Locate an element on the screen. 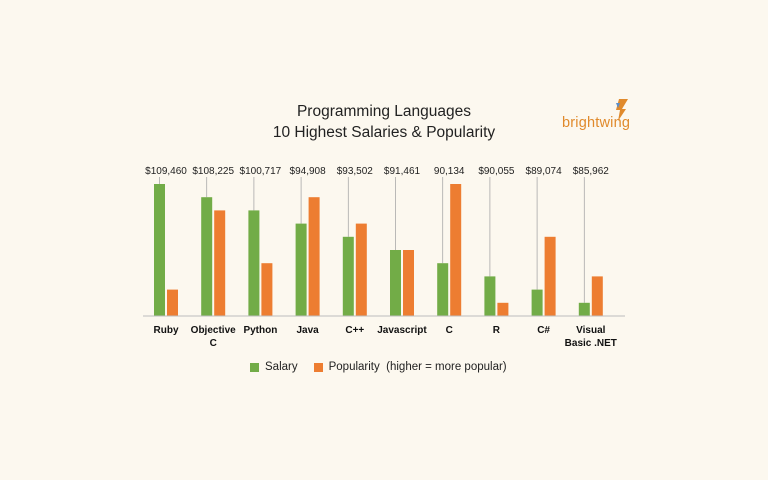 This screenshot has width=768, height=480. category-tick-label: Javascript is located at coordinates (402, 330).